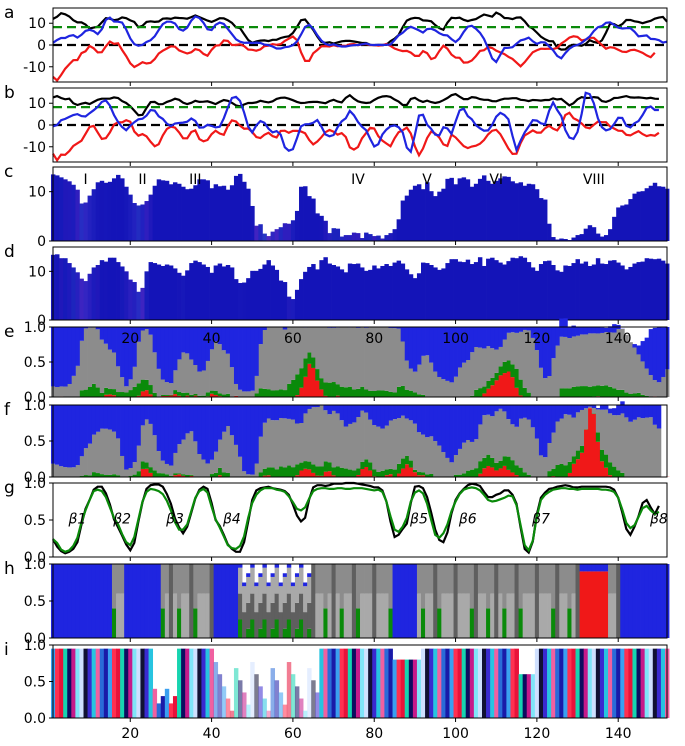 This screenshot has height=746, width=685. Describe the element at coordinates (467, 520) in the screenshot. I see `annotation-g: β6` at that location.